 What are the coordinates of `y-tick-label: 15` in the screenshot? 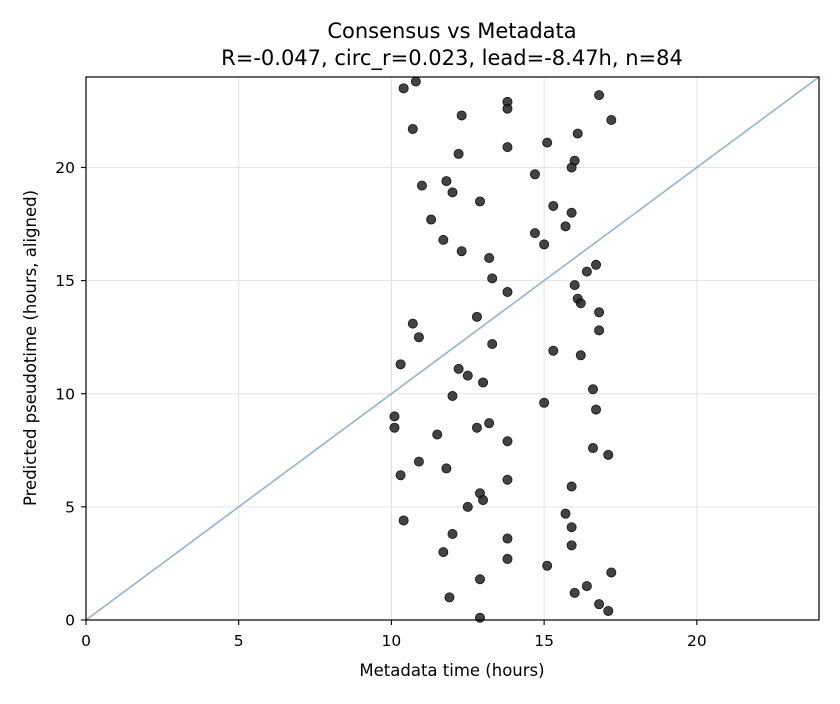 It's located at (65, 281).